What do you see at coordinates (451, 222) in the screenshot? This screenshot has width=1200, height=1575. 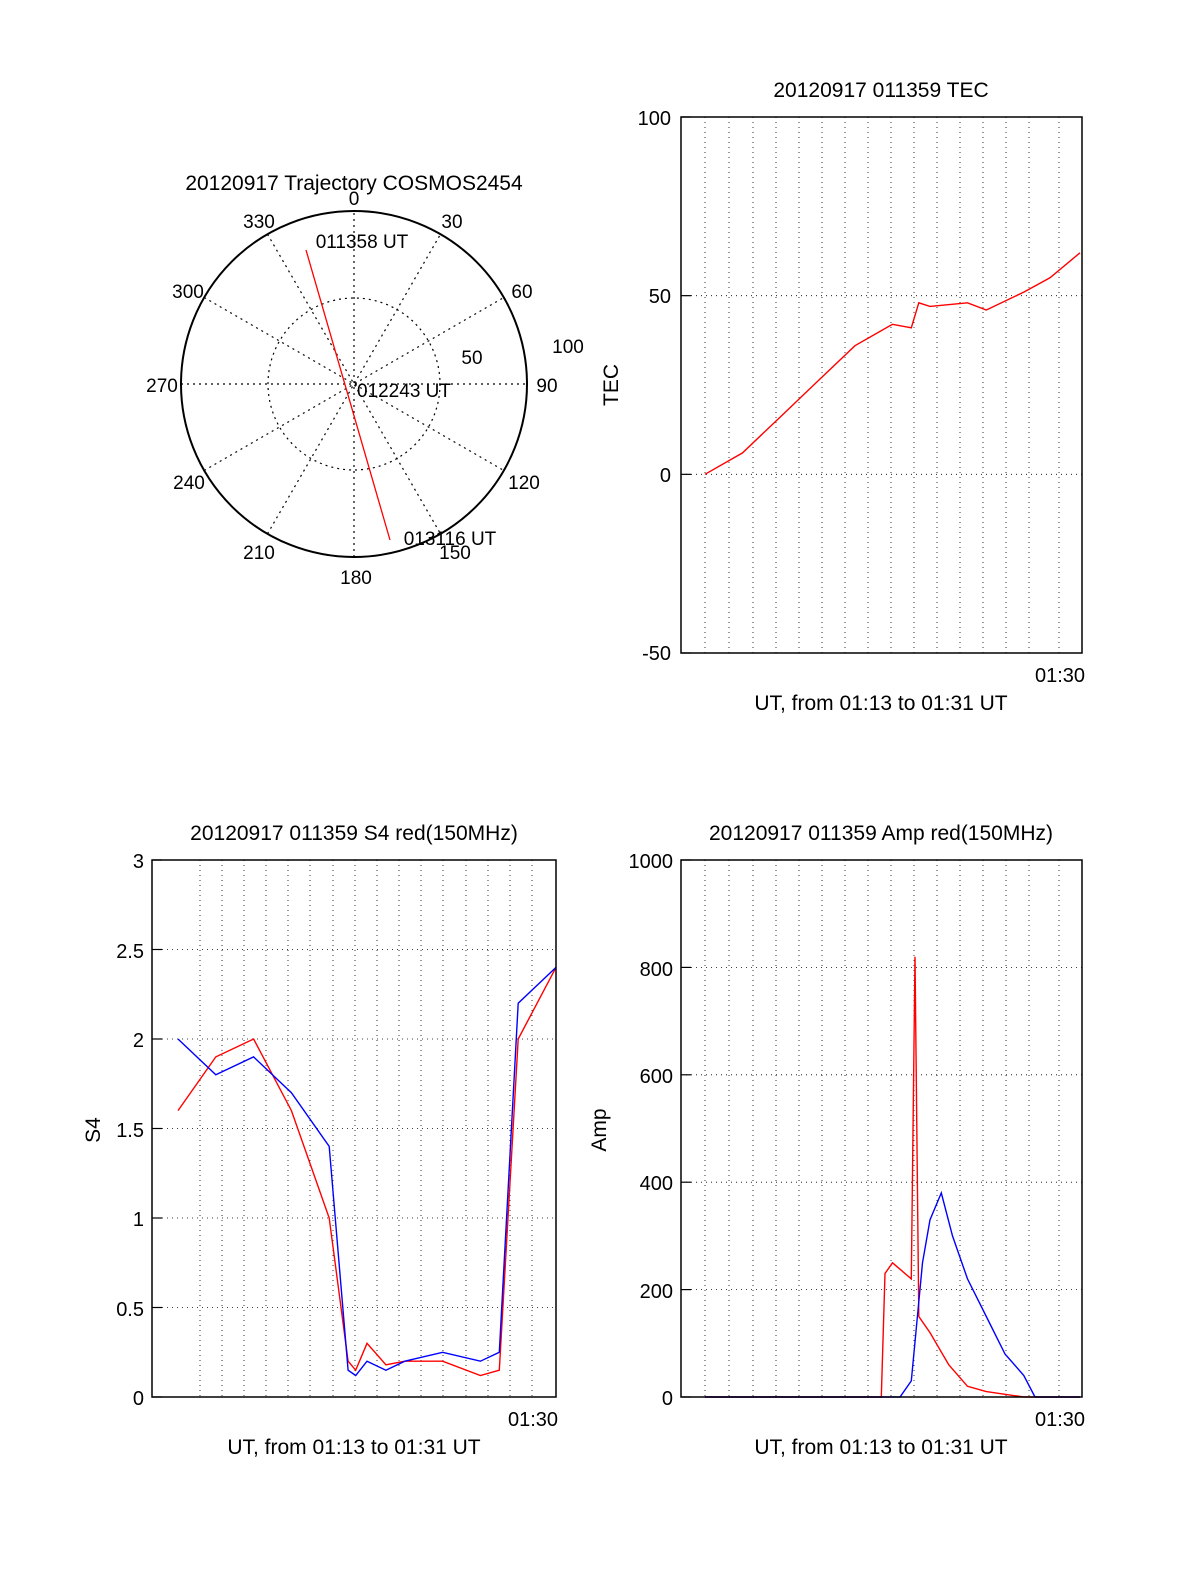 I see `azimuth-label-30: 30` at bounding box center [451, 222].